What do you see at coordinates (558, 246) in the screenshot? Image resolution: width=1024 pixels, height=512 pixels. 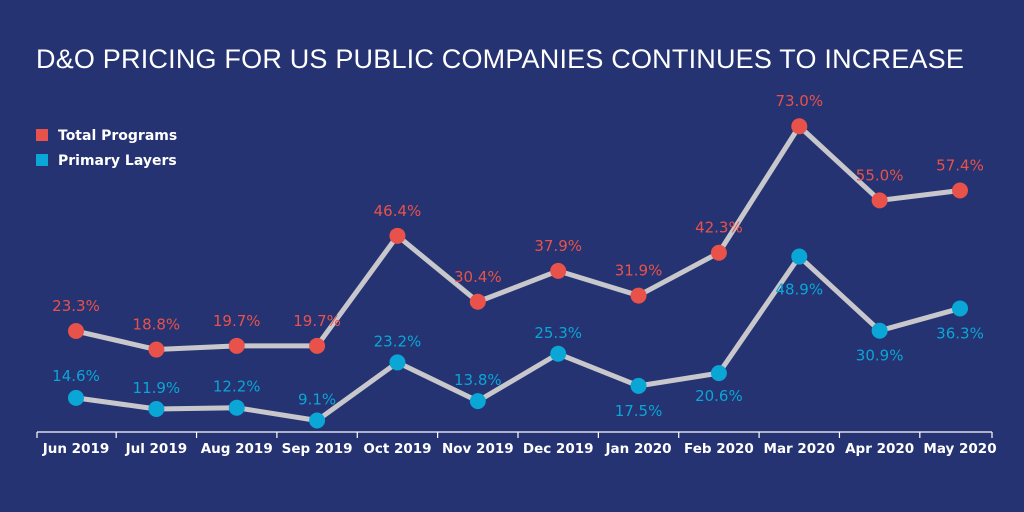 I see `data-label: 37.9%` at bounding box center [558, 246].